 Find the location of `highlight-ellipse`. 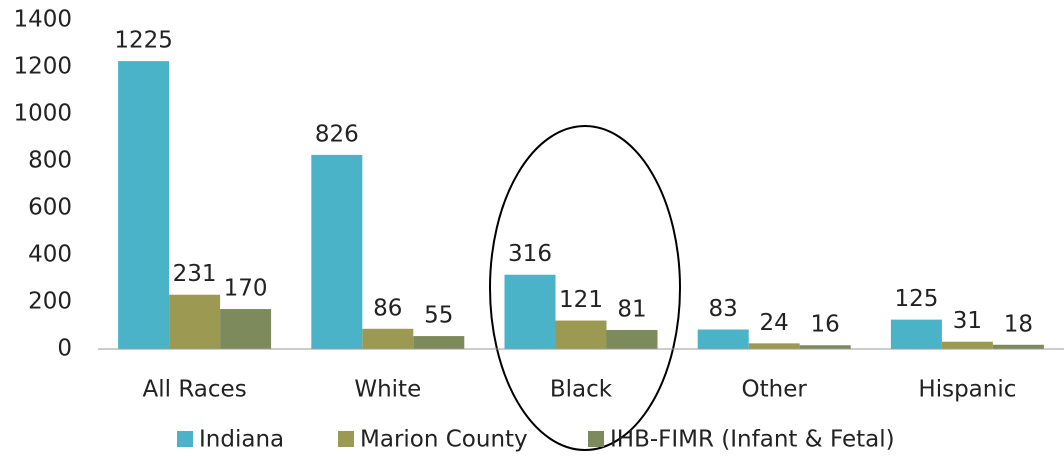

highlight-ellipse is located at coordinates (585, 288).